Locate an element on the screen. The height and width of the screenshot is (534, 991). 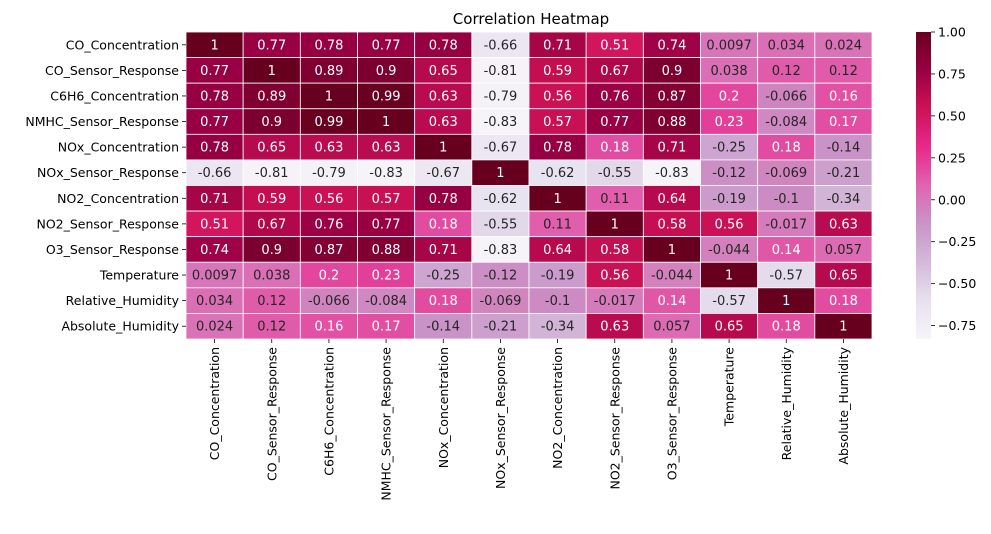
heatmap-cell-value: 0.65 is located at coordinates (271, 148).